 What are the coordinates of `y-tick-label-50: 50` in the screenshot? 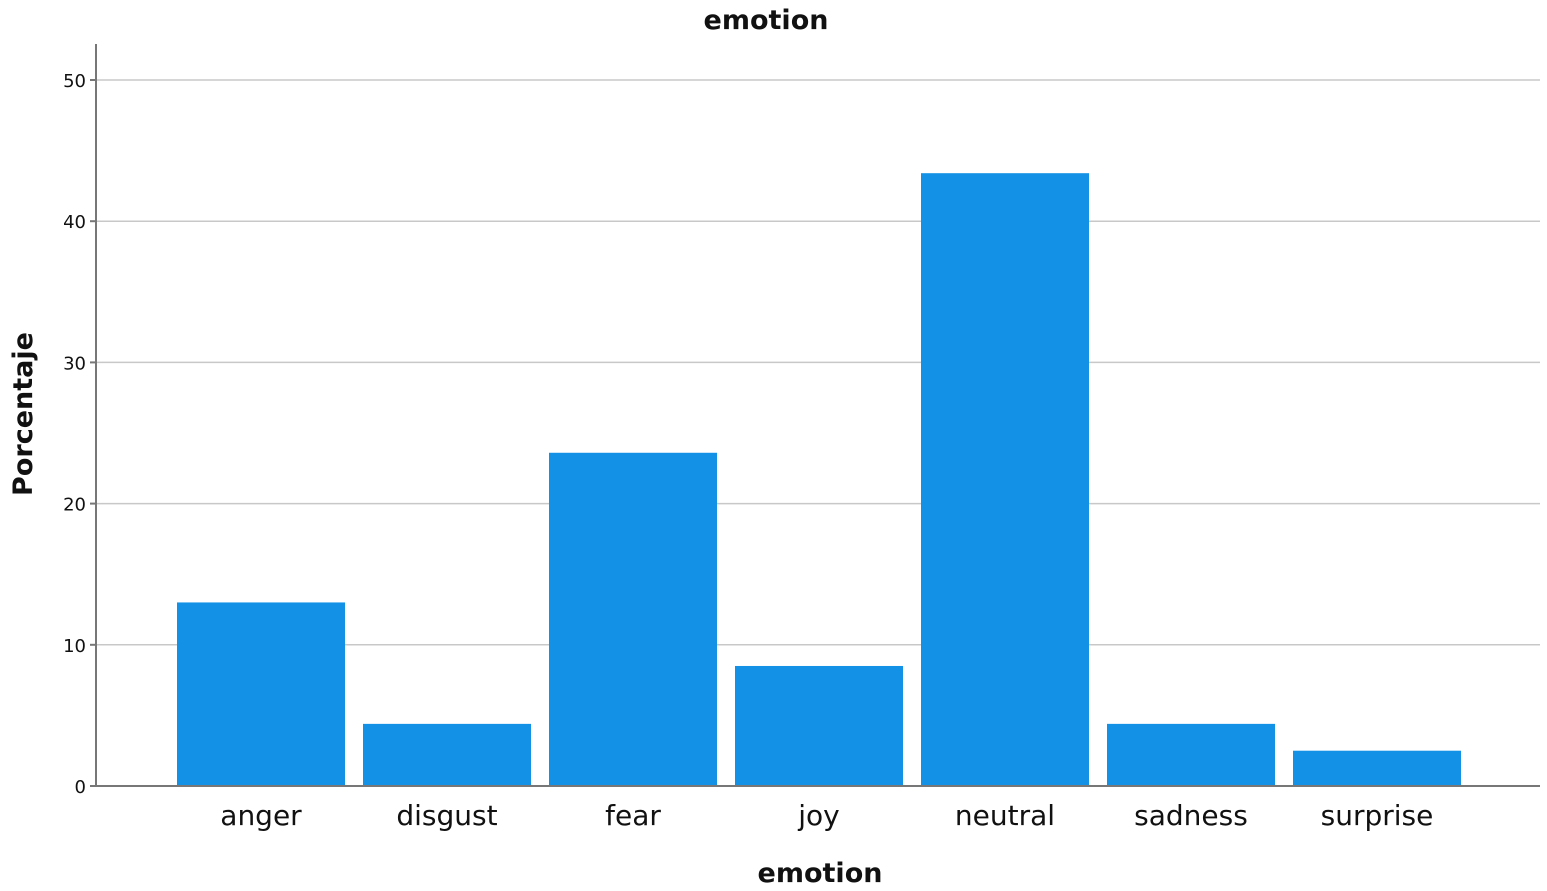 It's located at (74, 81).